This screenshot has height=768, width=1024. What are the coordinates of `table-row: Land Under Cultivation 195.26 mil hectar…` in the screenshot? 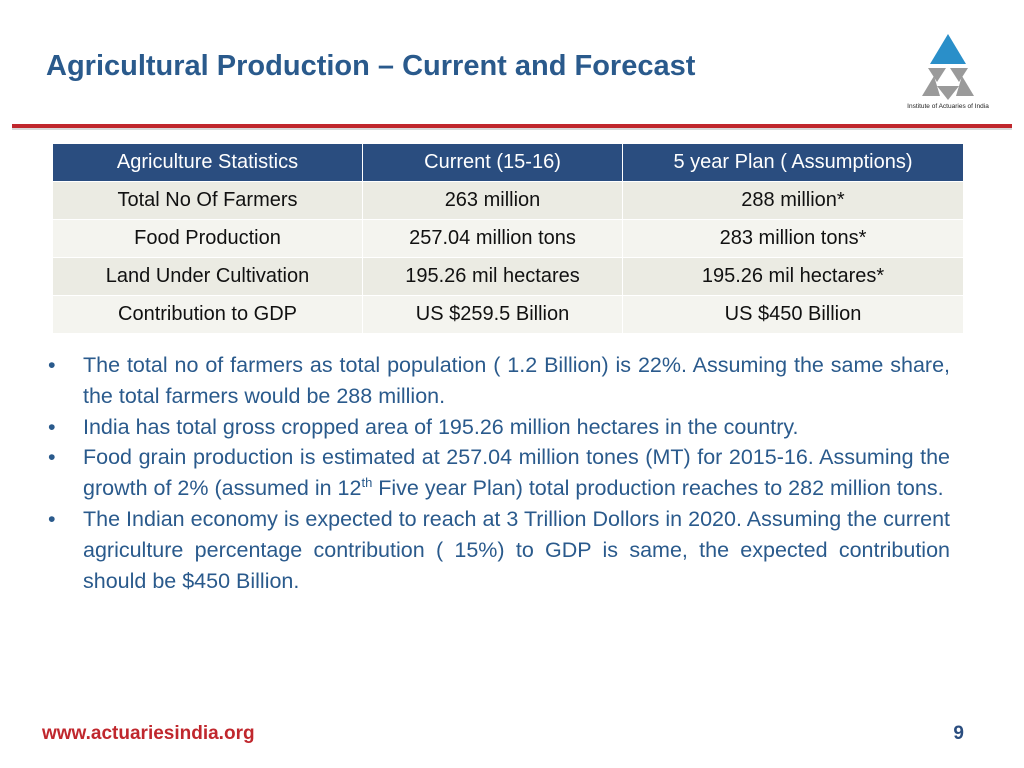 It's located at (508, 276).